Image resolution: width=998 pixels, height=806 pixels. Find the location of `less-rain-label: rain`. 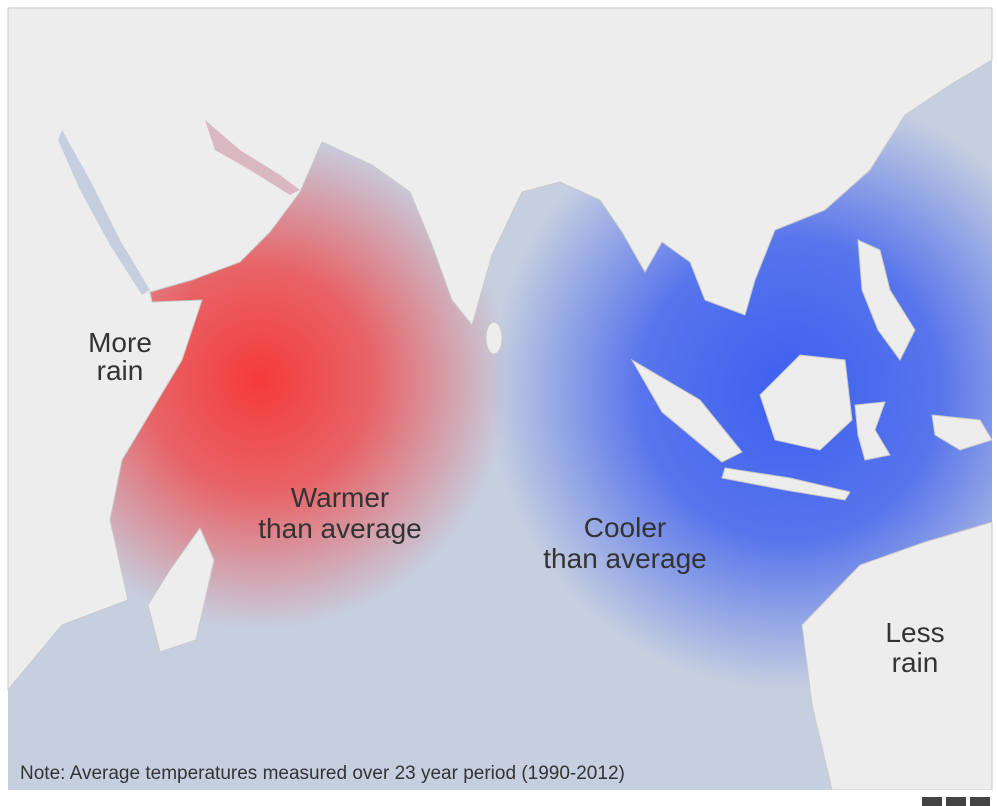

less-rain-label: rain is located at coordinates (915, 662).